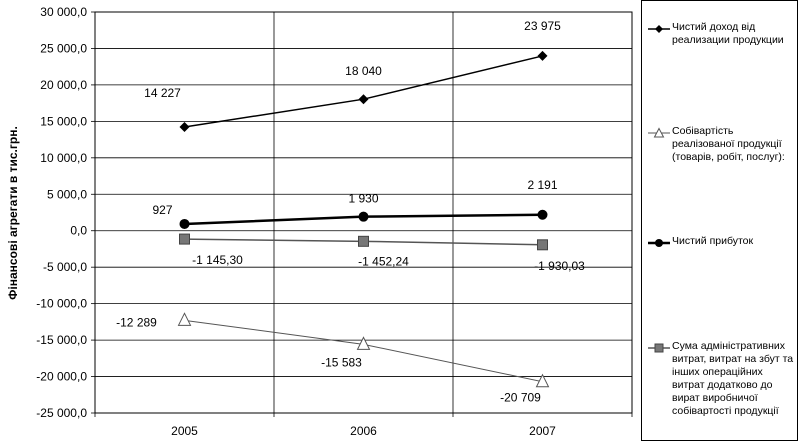  What do you see at coordinates (136, 322) in the screenshot?
I see `data-label-cost-of-sales: -12 289` at bounding box center [136, 322].